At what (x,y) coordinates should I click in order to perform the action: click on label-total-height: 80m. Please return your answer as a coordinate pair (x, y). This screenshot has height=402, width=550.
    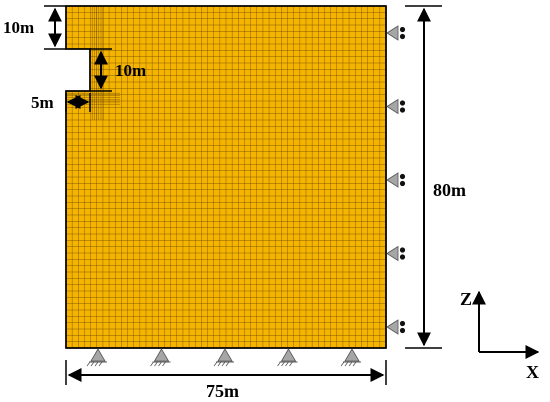
    Looking at the image, I should click on (449, 190).